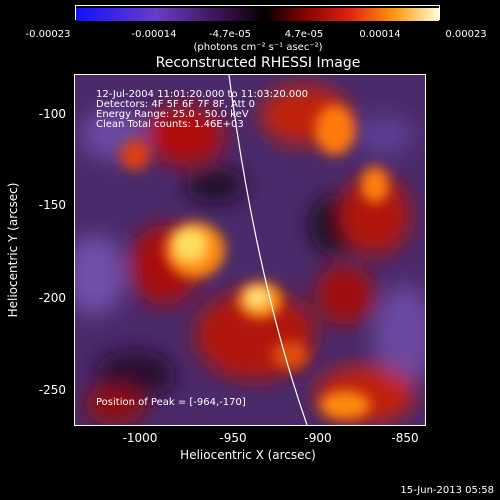 The width and height of the screenshot is (500, 500). What do you see at coordinates (304, 34) in the screenshot?
I see `colorbar-tick: 4.7e-05` at bounding box center [304, 34].